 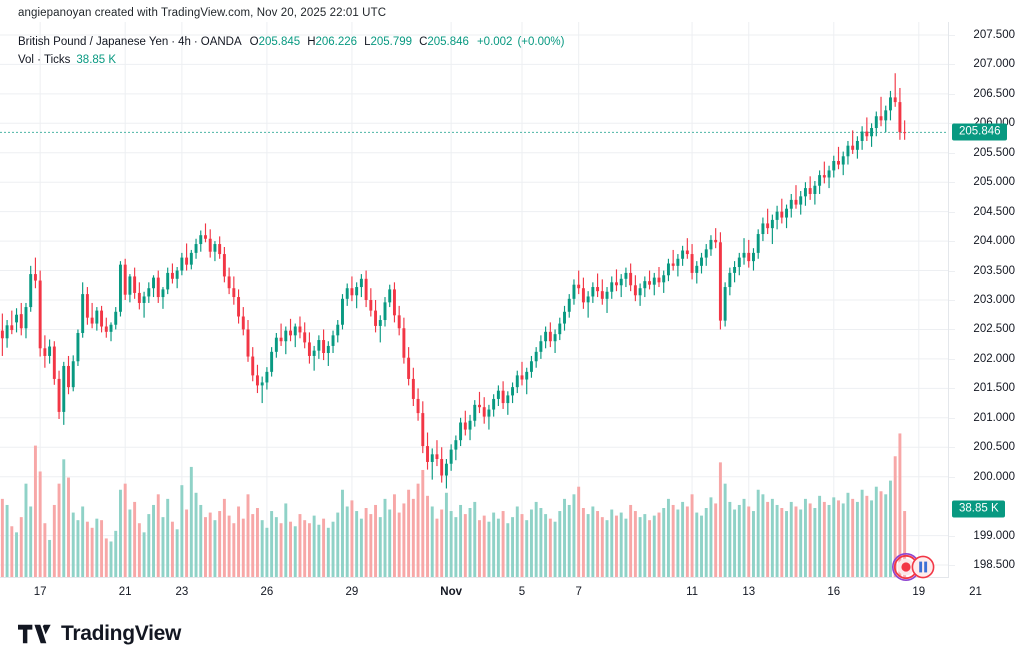 What do you see at coordinates (352, 592) in the screenshot?
I see `time-tick-label: 29` at bounding box center [352, 592].